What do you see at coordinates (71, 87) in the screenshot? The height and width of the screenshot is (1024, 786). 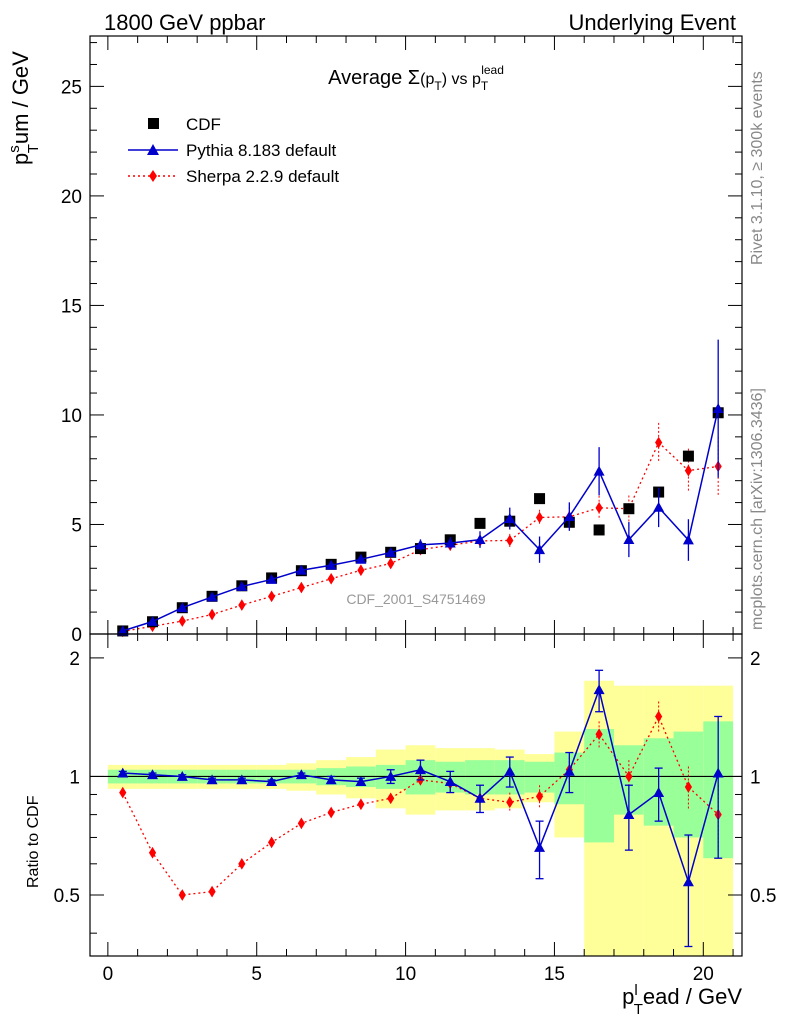 I see `y-tick-label: 25` at bounding box center [71, 87].